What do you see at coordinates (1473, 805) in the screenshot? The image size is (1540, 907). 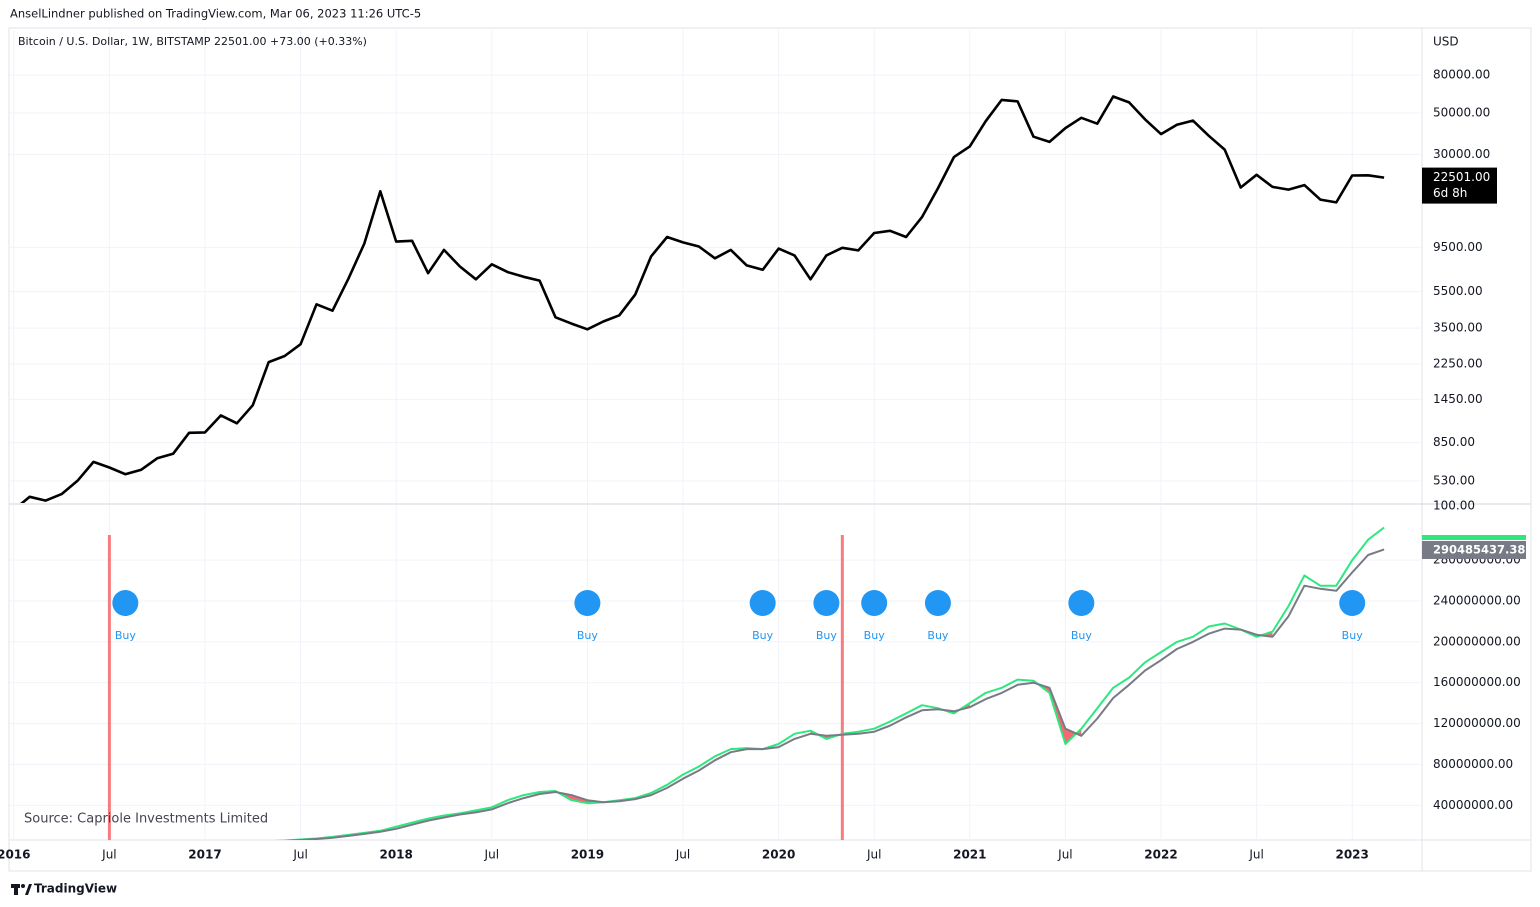 I see `y-tick-label: 40000000.00` at bounding box center [1473, 805].